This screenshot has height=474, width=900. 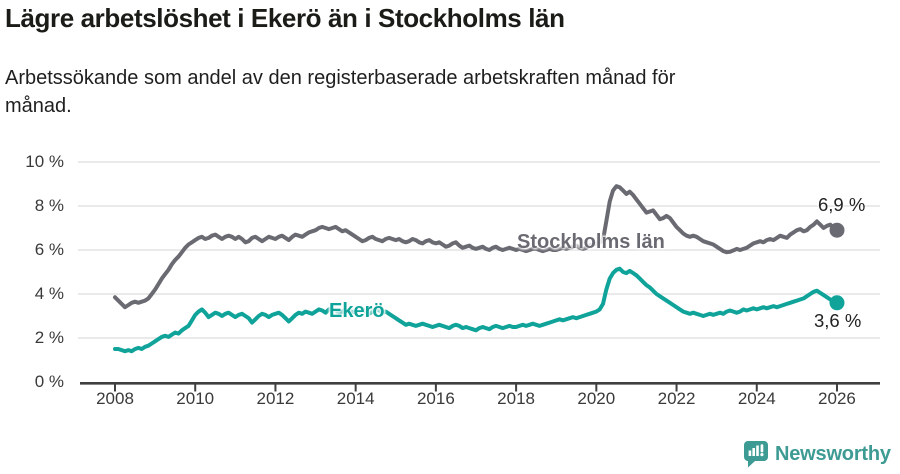 What do you see at coordinates (49, 205) in the screenshot?
I see `y-axis-tick-label: 8 %` at bounding box center [49, 205].